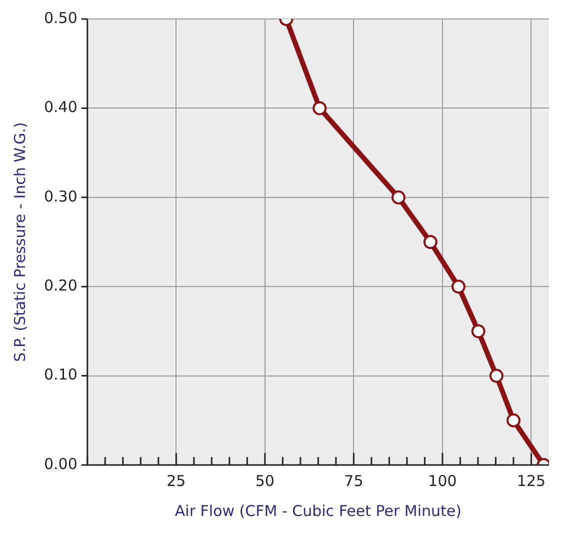 The height and width of the screenshot is (533, 561). Describe the element at coordinates (61, 196) in the screenshot. I see `y-tick-label: 0.30` at that location.